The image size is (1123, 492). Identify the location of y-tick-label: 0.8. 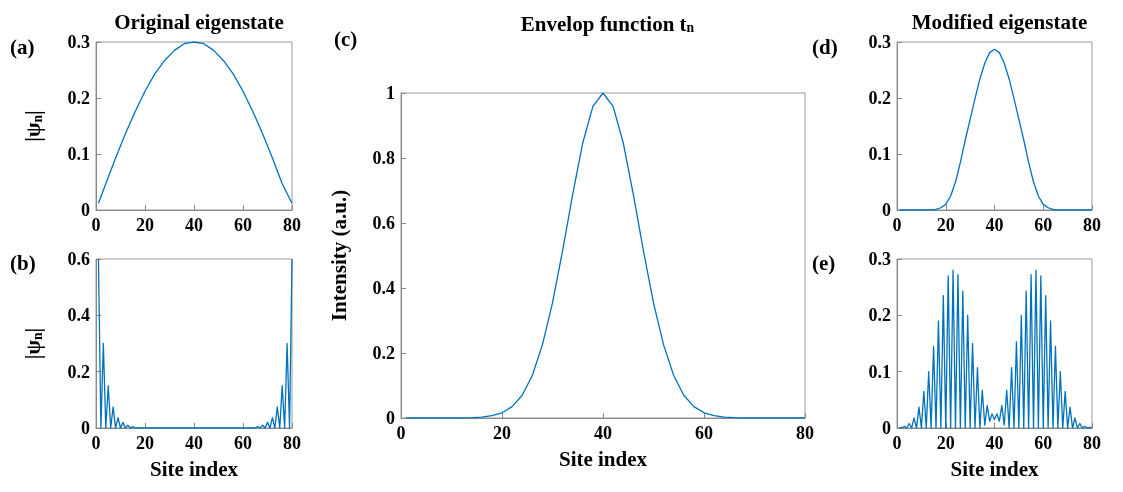
(383, 158).